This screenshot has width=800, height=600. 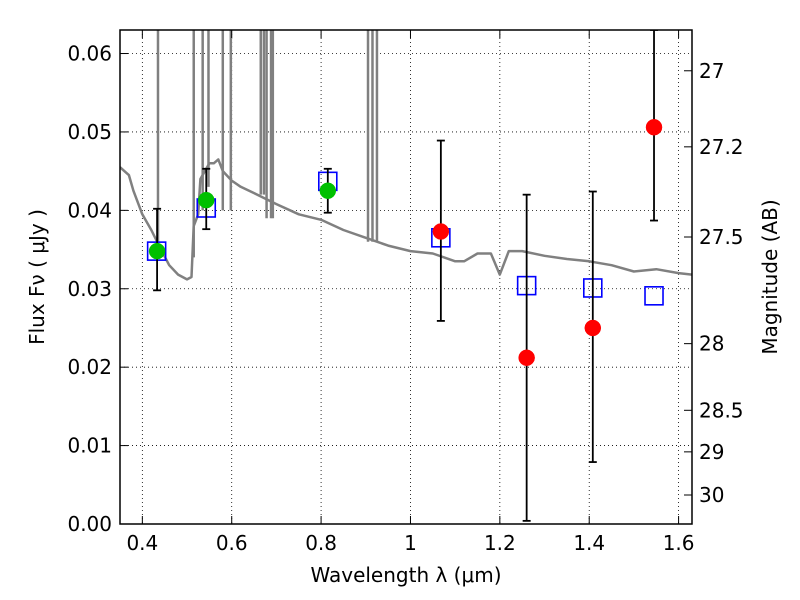 What do you see at coordinates (321, 543) in the screenshot?
I see `x-tick-label: 0.8` at bounding box center [321, 543].